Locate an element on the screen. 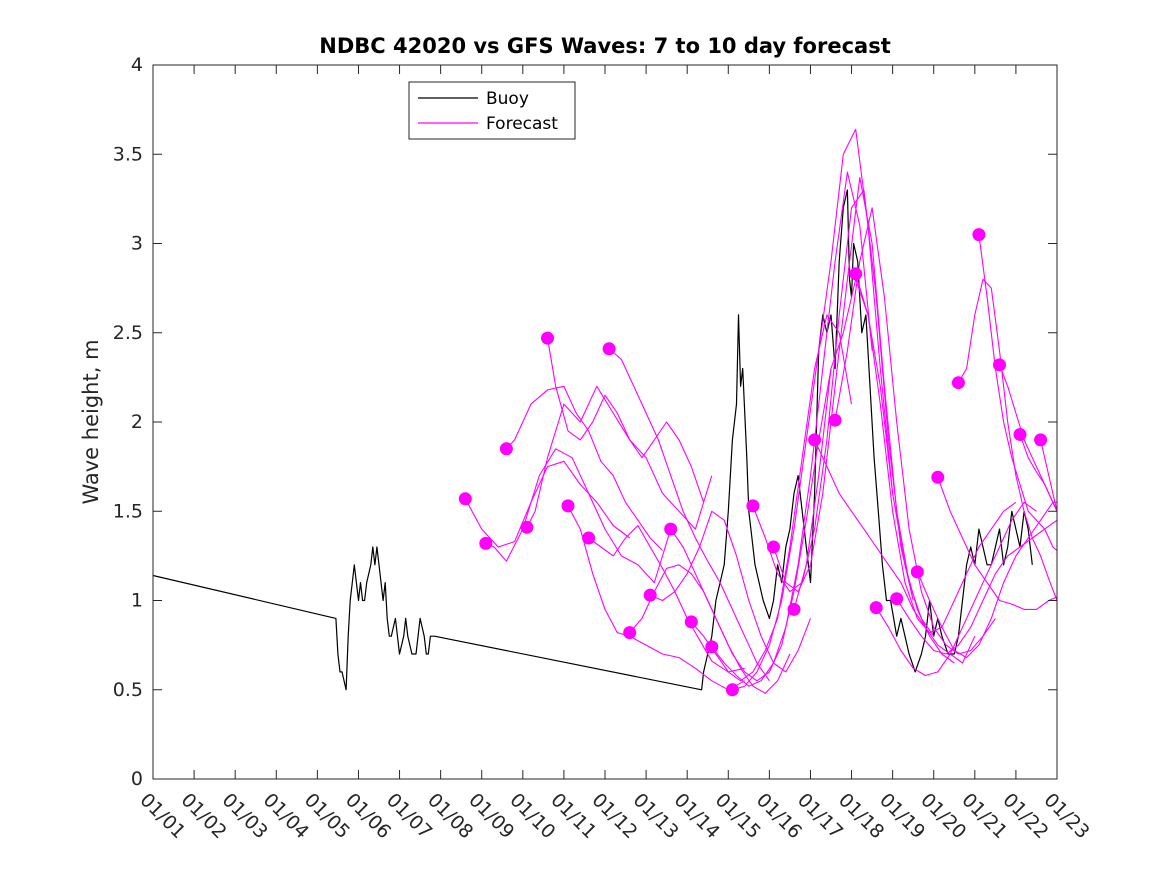 The height and width of the screenshot is (875, 1167). y-tick-label: 4 is located at coordinates (137, 65).